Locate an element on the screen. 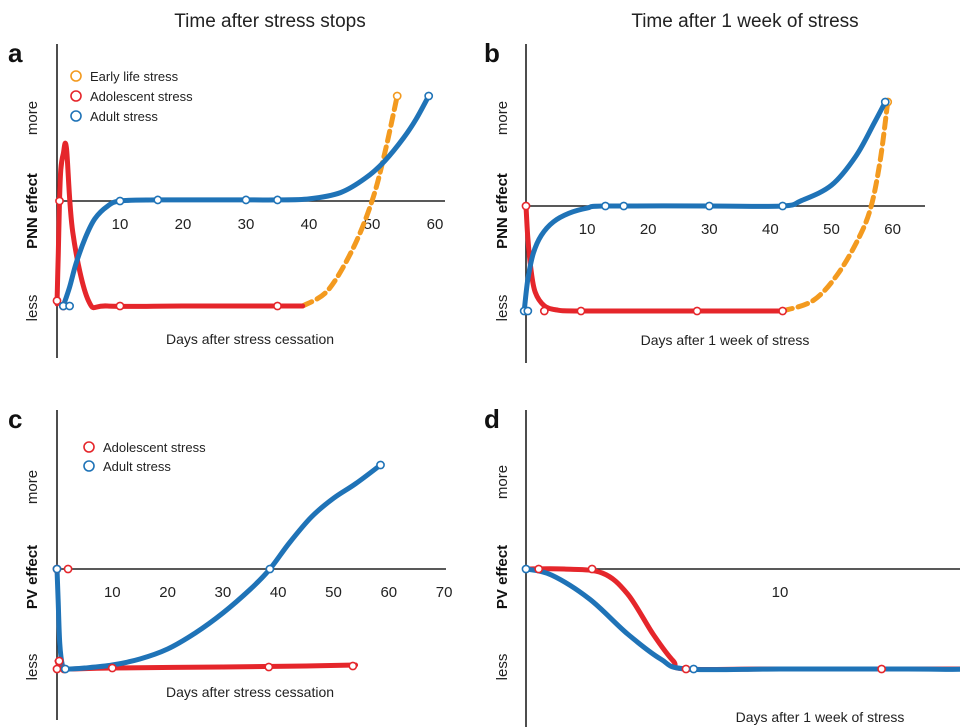  legend-label-early: Early life stress is located at coordinates (134, 76).